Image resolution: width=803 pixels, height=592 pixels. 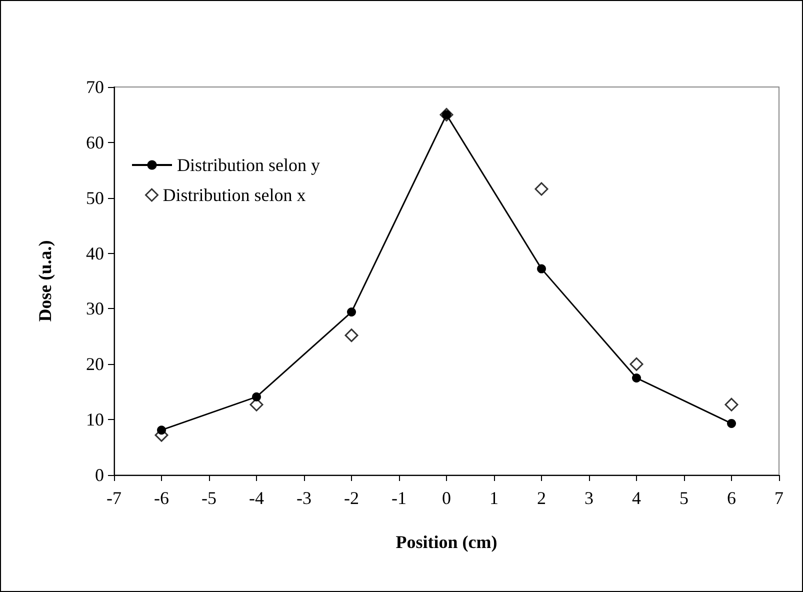 I want to click on x-tick-label: -3, so click(x=304, y=498).